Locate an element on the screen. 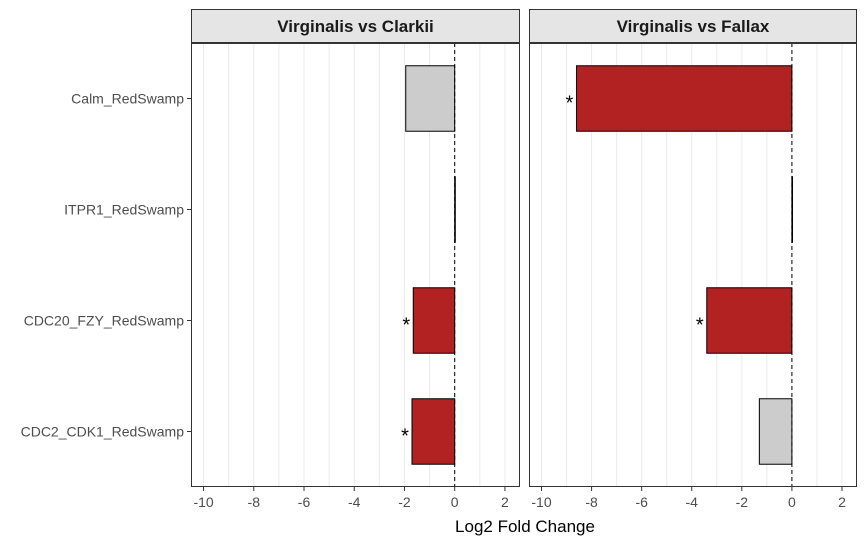  category-label: ITPR1_RedSwamp is located at coordinates (124, 210).